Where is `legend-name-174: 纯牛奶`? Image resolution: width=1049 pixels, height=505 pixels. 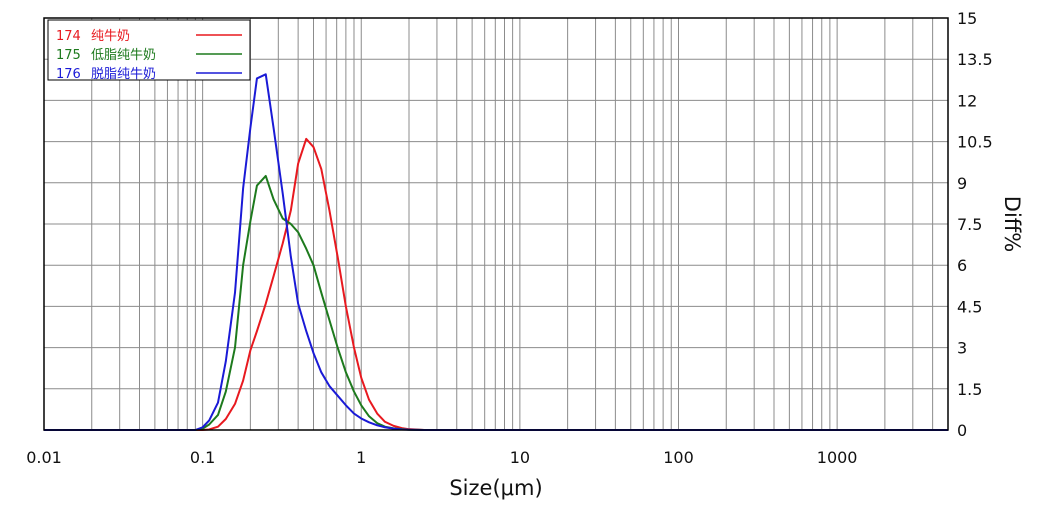
legend-name-174: 纯牛奶 is located at coordinates (110, 36).